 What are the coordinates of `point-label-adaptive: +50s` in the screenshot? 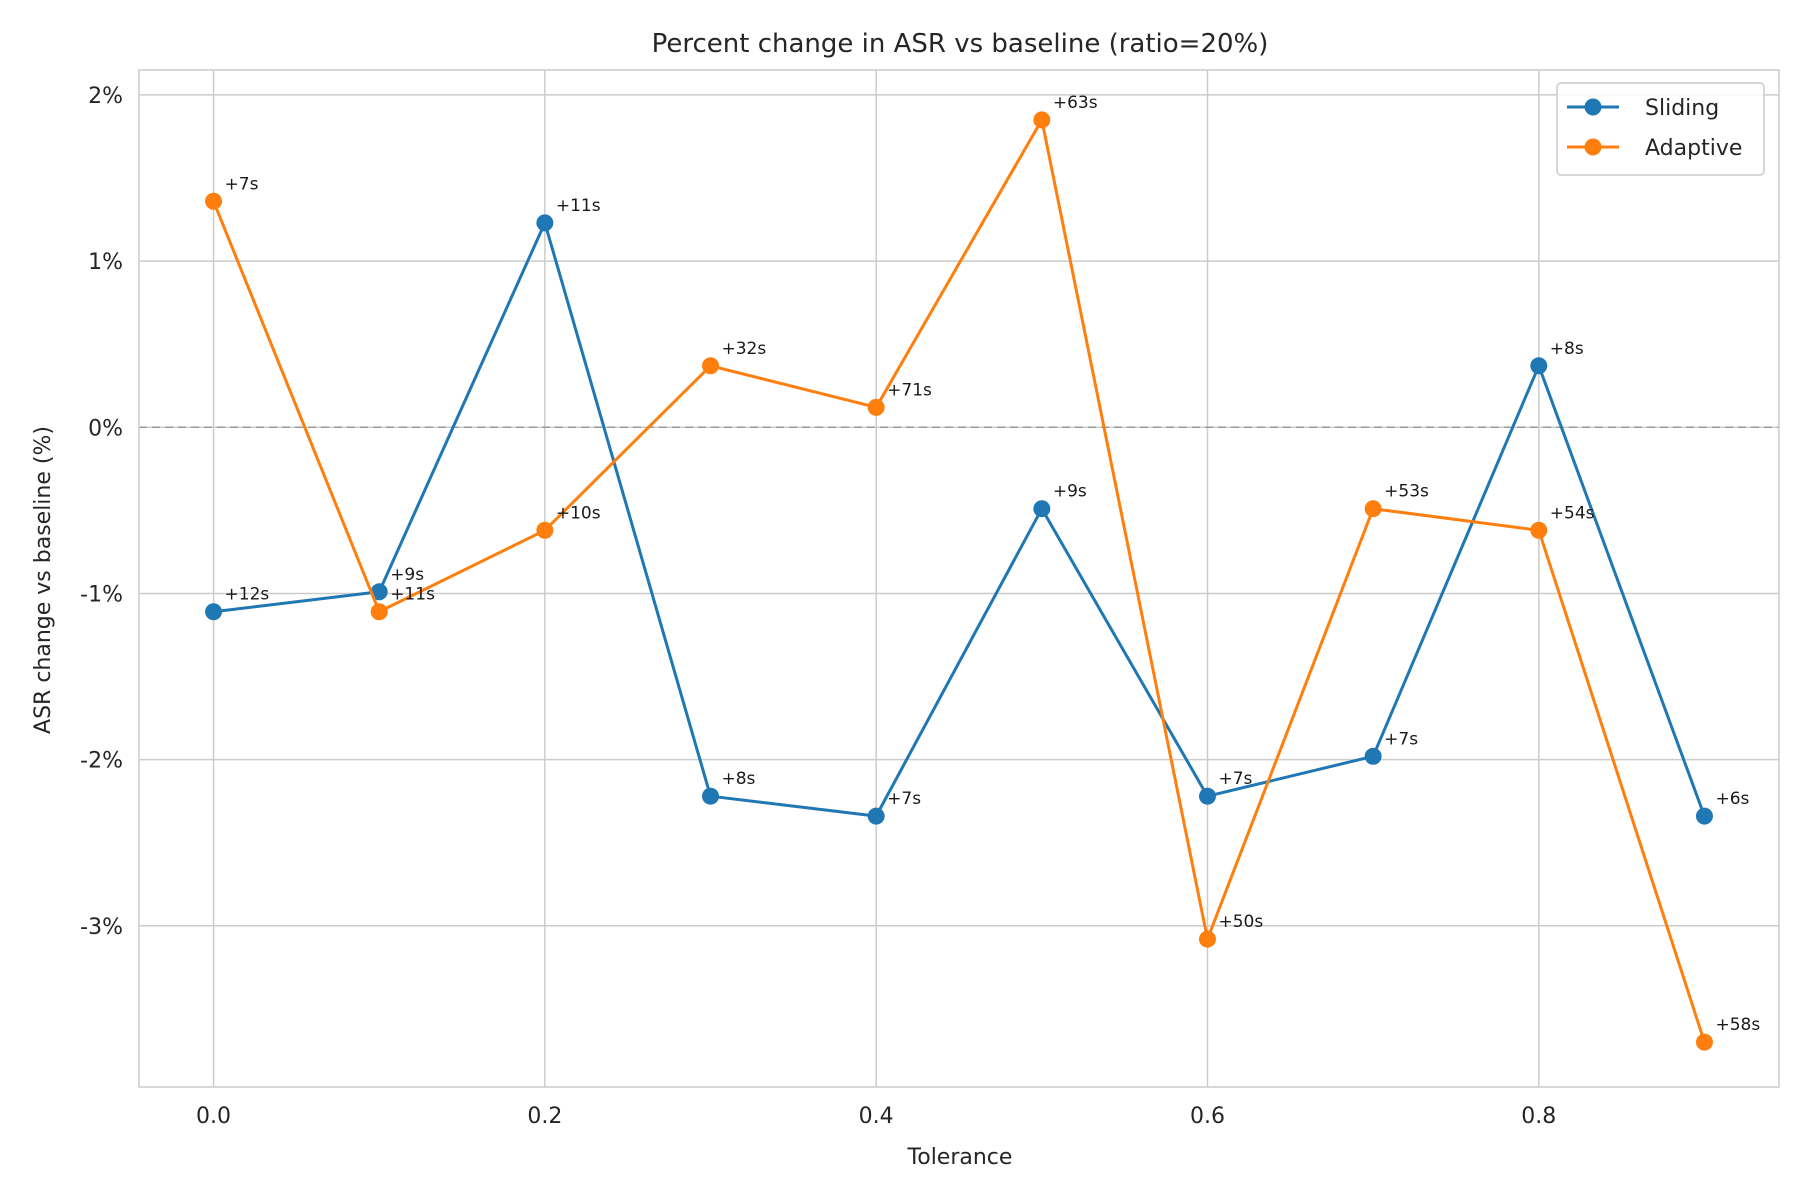 It's located at (1240, 922).